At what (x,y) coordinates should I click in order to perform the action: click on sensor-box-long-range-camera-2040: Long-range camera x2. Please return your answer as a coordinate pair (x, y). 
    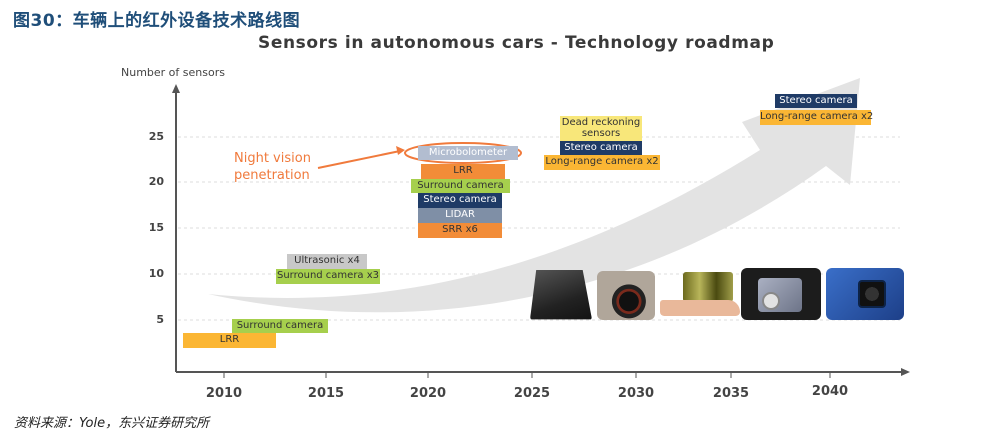
    Looking at the image, I should click on (816, 117).